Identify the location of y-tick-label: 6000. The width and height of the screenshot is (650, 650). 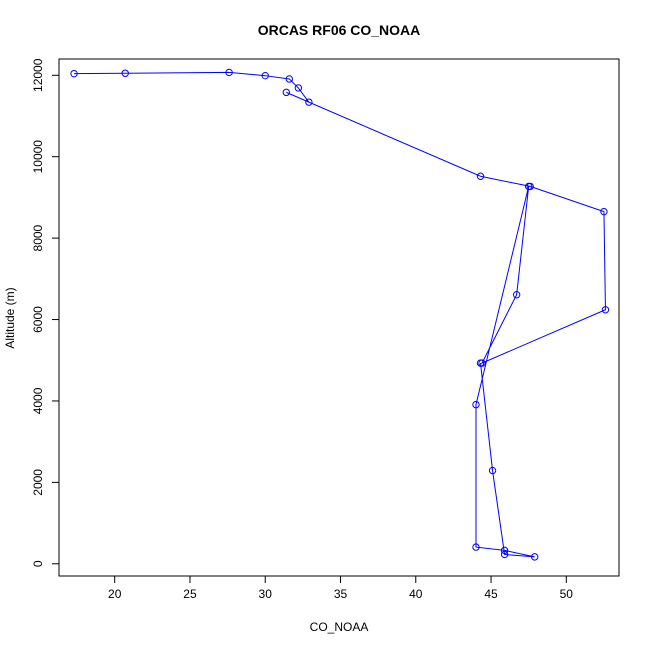
(38, 319).